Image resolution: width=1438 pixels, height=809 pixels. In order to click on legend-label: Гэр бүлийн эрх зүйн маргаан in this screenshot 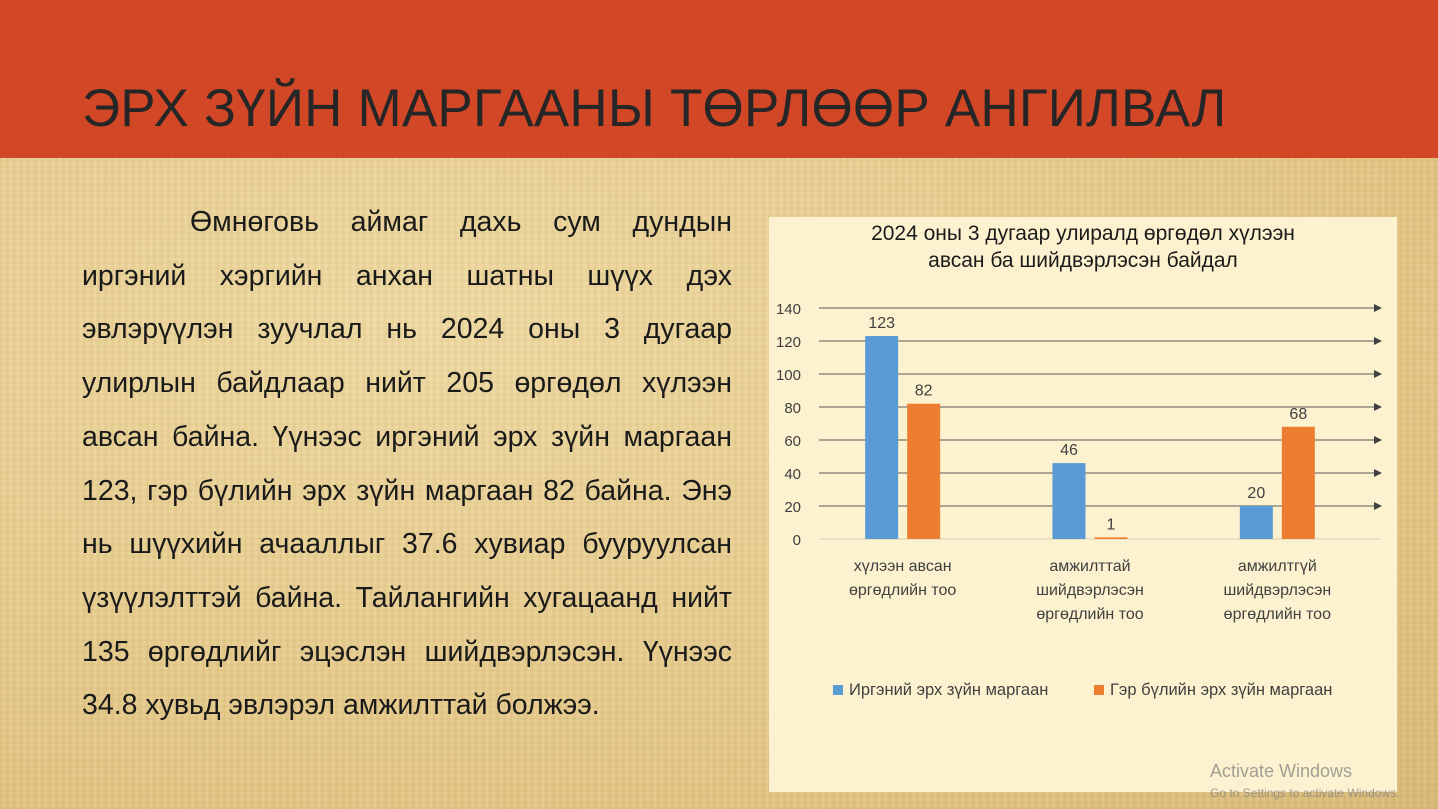, I will do `click(1221, 690)`.